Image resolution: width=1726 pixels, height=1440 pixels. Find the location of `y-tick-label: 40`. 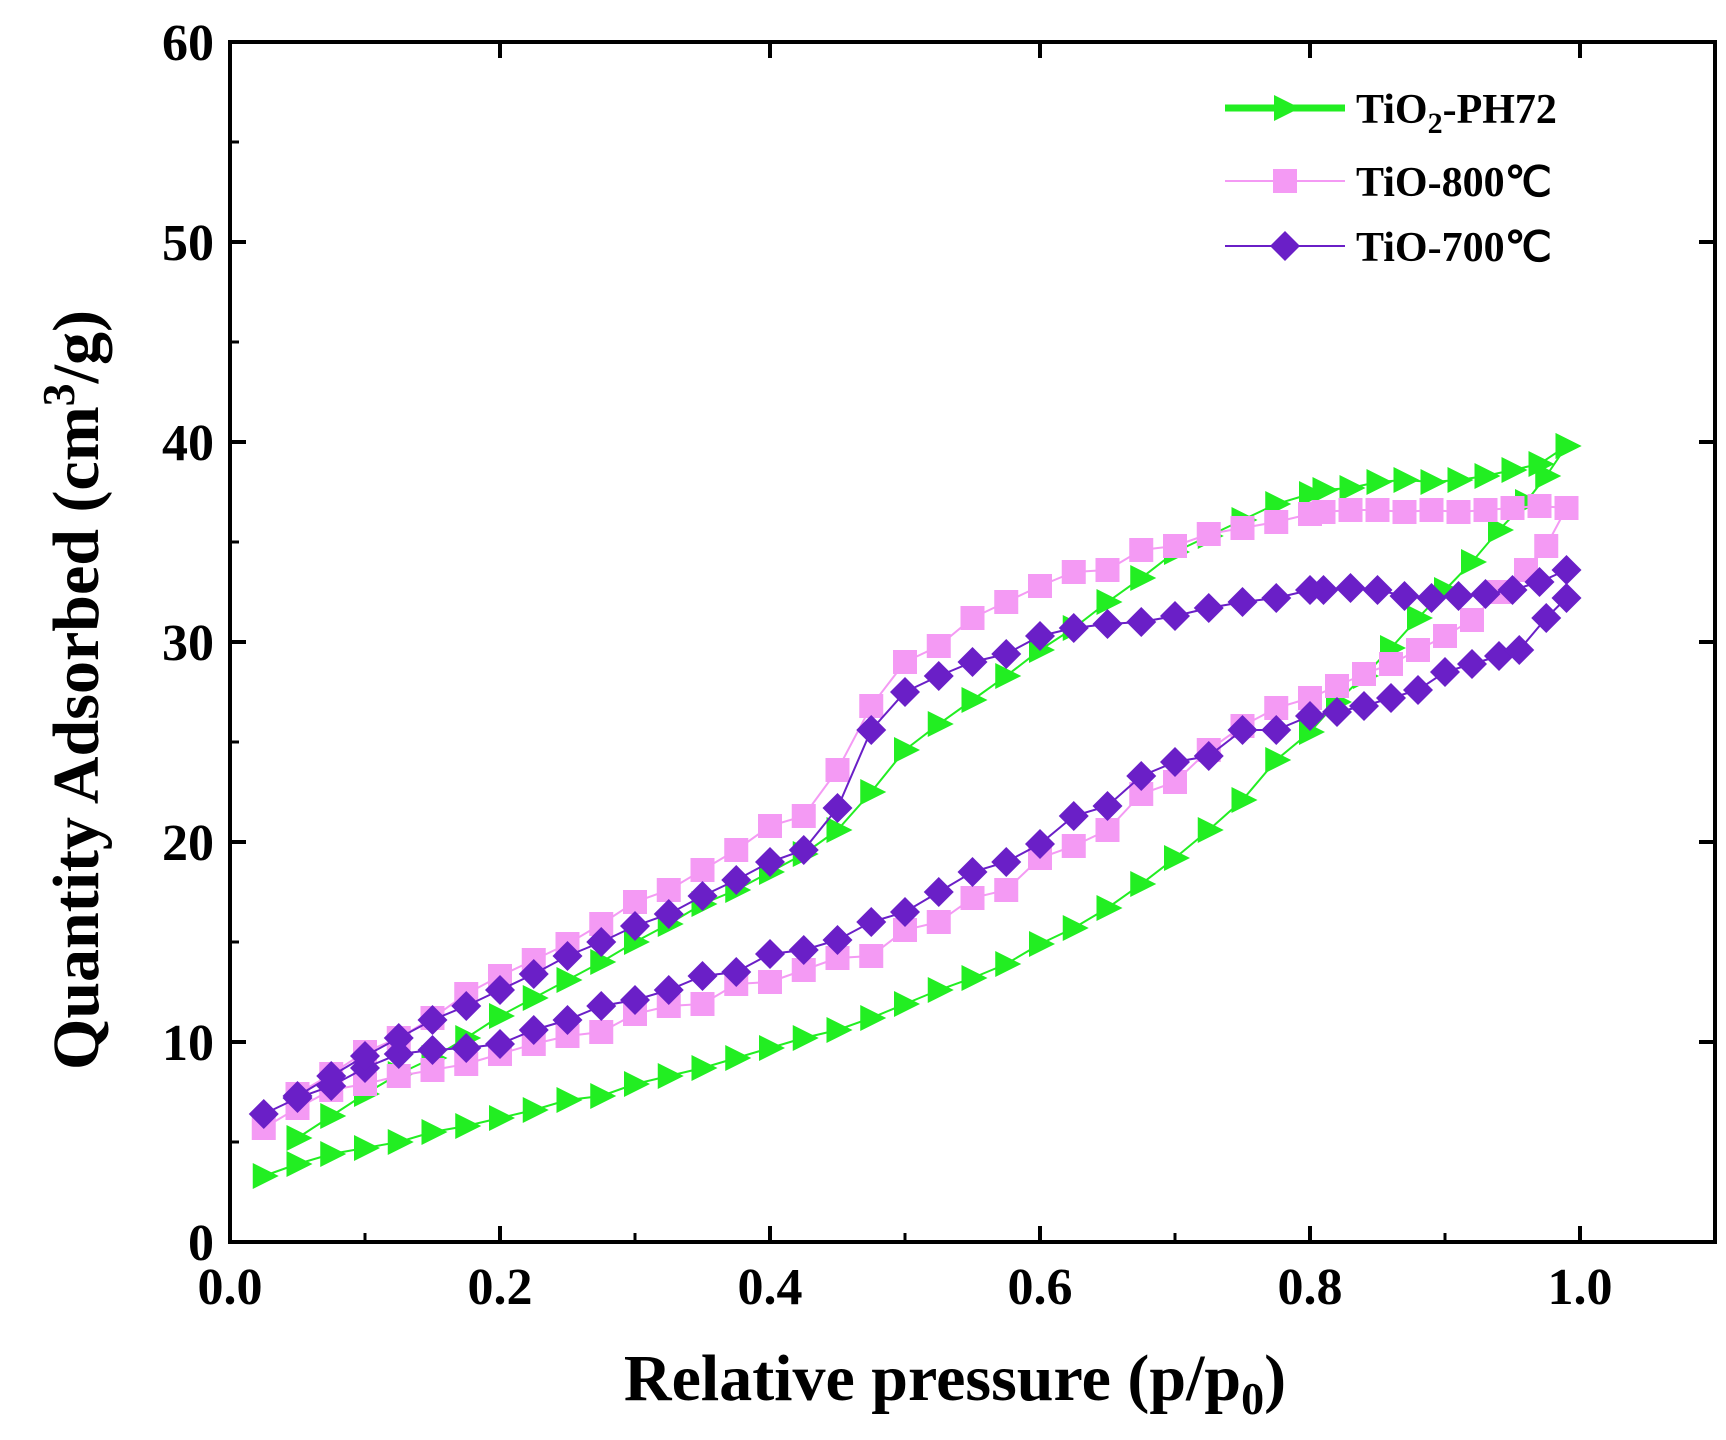

y-tick-label: 40 is located at coordinates (188, 443).